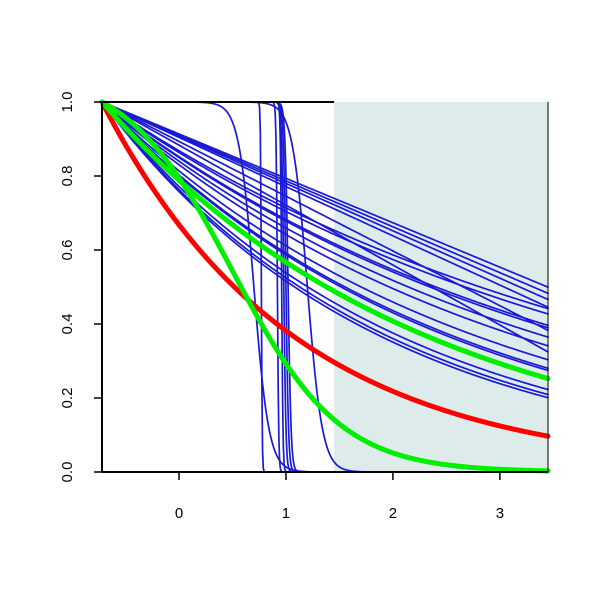  Describe the element at coordinates (67, 472) in the screenshot. I see `y-tick-label: 0.0` at that location.